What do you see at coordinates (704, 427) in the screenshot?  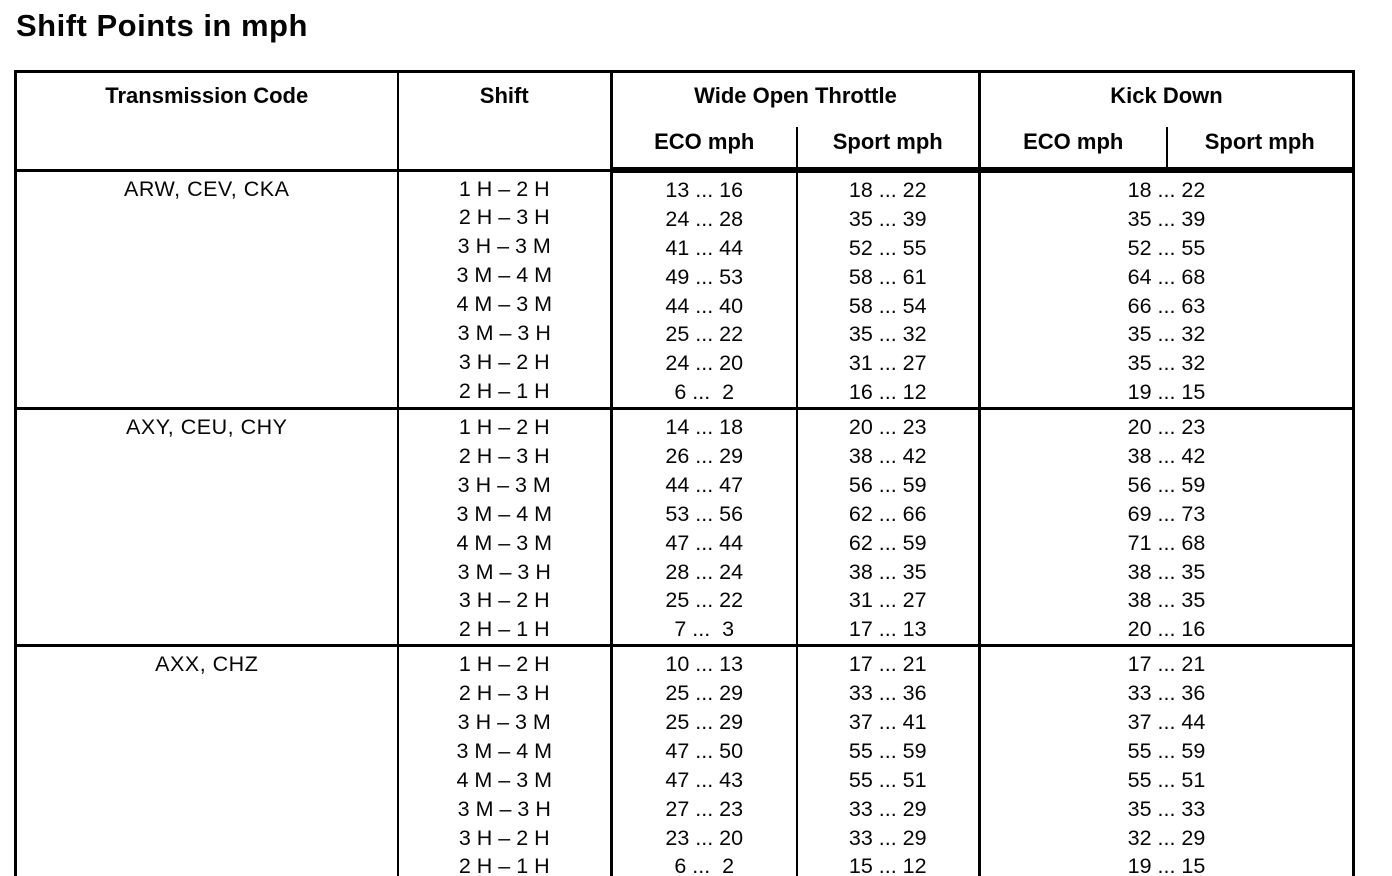 I see `wot-eco-cell-value: 14 ... 18` at bounding box center [704, 427].